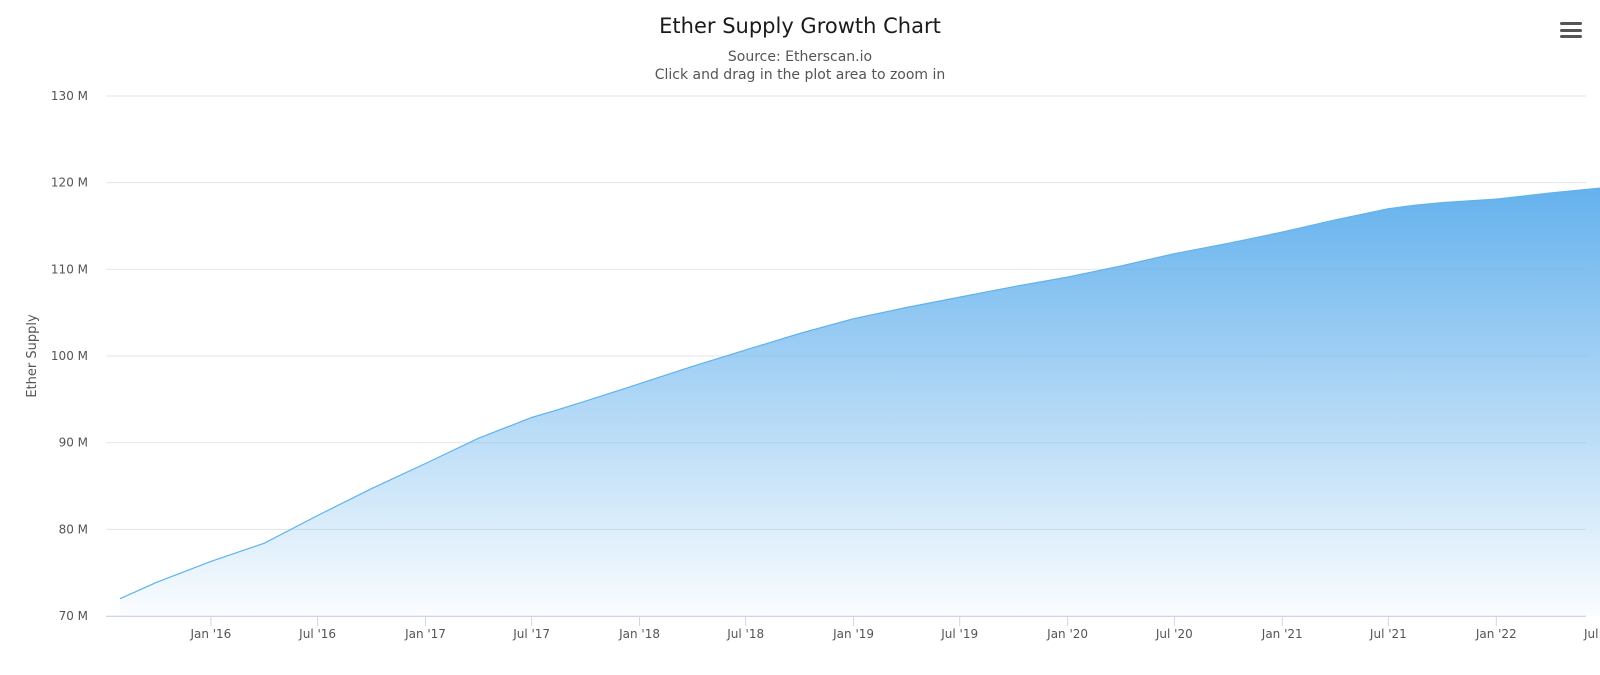 This screenshot has width=1600, height=675. I want to click on y-tick-label: 120 M, so click(69, 183).